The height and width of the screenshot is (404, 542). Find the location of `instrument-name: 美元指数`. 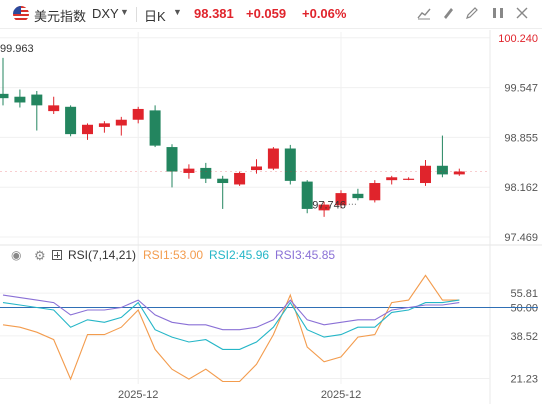

instrument-name: 美元指数 is located at coordinates (60, 16).